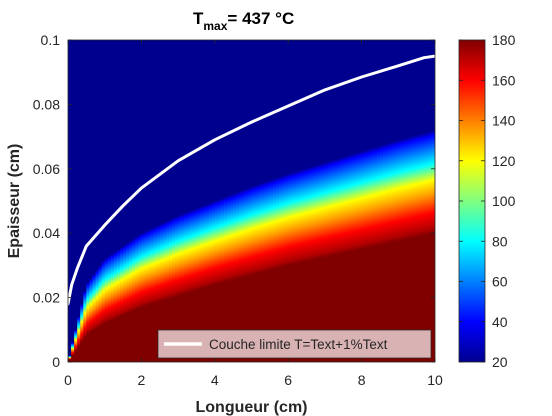  What do you see at coordinates (46, 298) in the screenshot?
I see `y-tick-label: 0.02` at bounding box center [46, 298].